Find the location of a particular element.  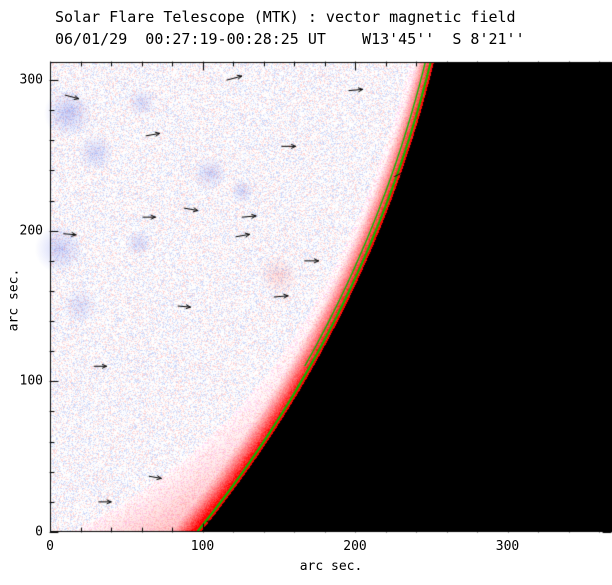

x-tick-label: 200 is located at coordinates (355, 546).